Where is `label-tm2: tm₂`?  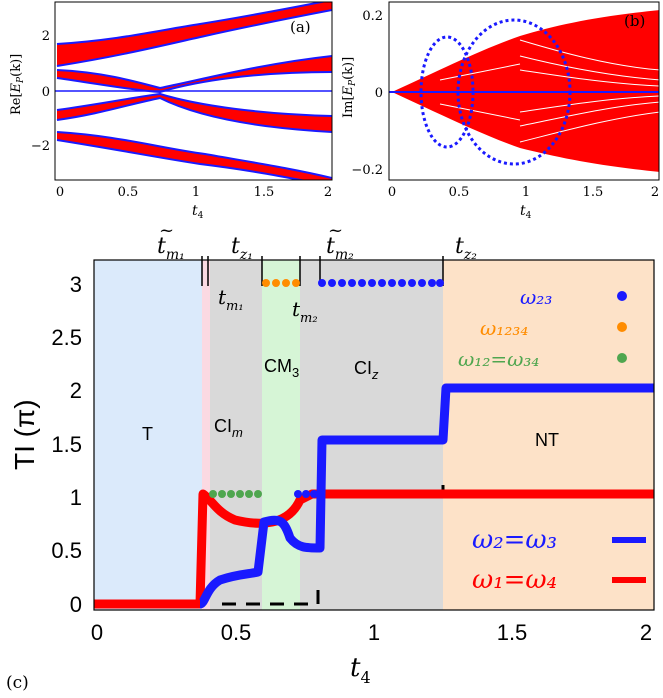
label-tm2: tm₂ is located at coordinates (305, 311).